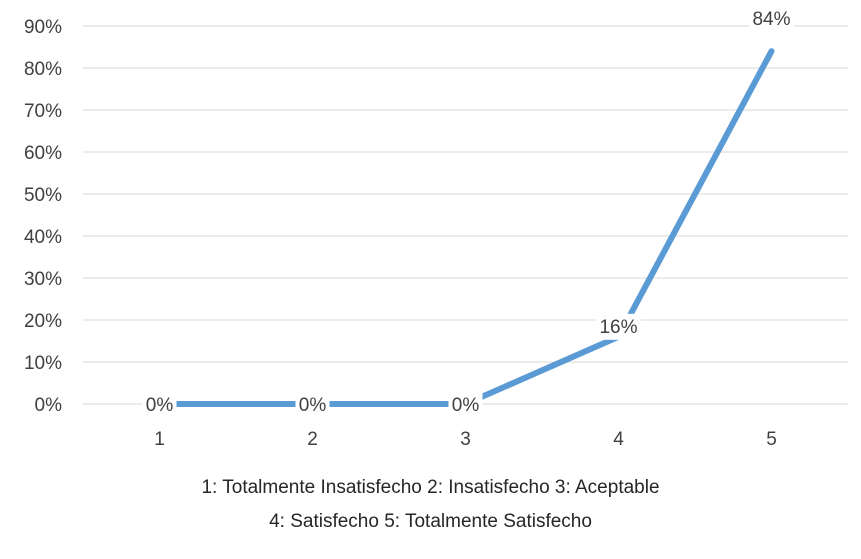 The image size is (861, 559). What do you see at coordinates (43, 111) in the screenshot?
I see `y-tick-label: 70%` at bounding box center [43, 111].